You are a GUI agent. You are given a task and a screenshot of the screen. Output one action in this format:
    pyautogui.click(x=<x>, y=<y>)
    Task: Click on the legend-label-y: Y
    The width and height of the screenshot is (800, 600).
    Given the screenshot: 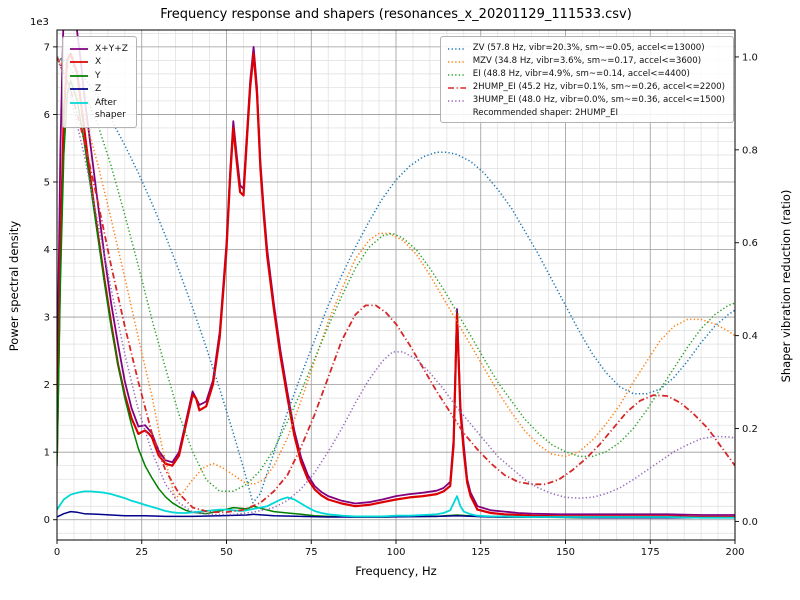 What is the action you would take?
    pyautogui.click(x=98, y=75)
    